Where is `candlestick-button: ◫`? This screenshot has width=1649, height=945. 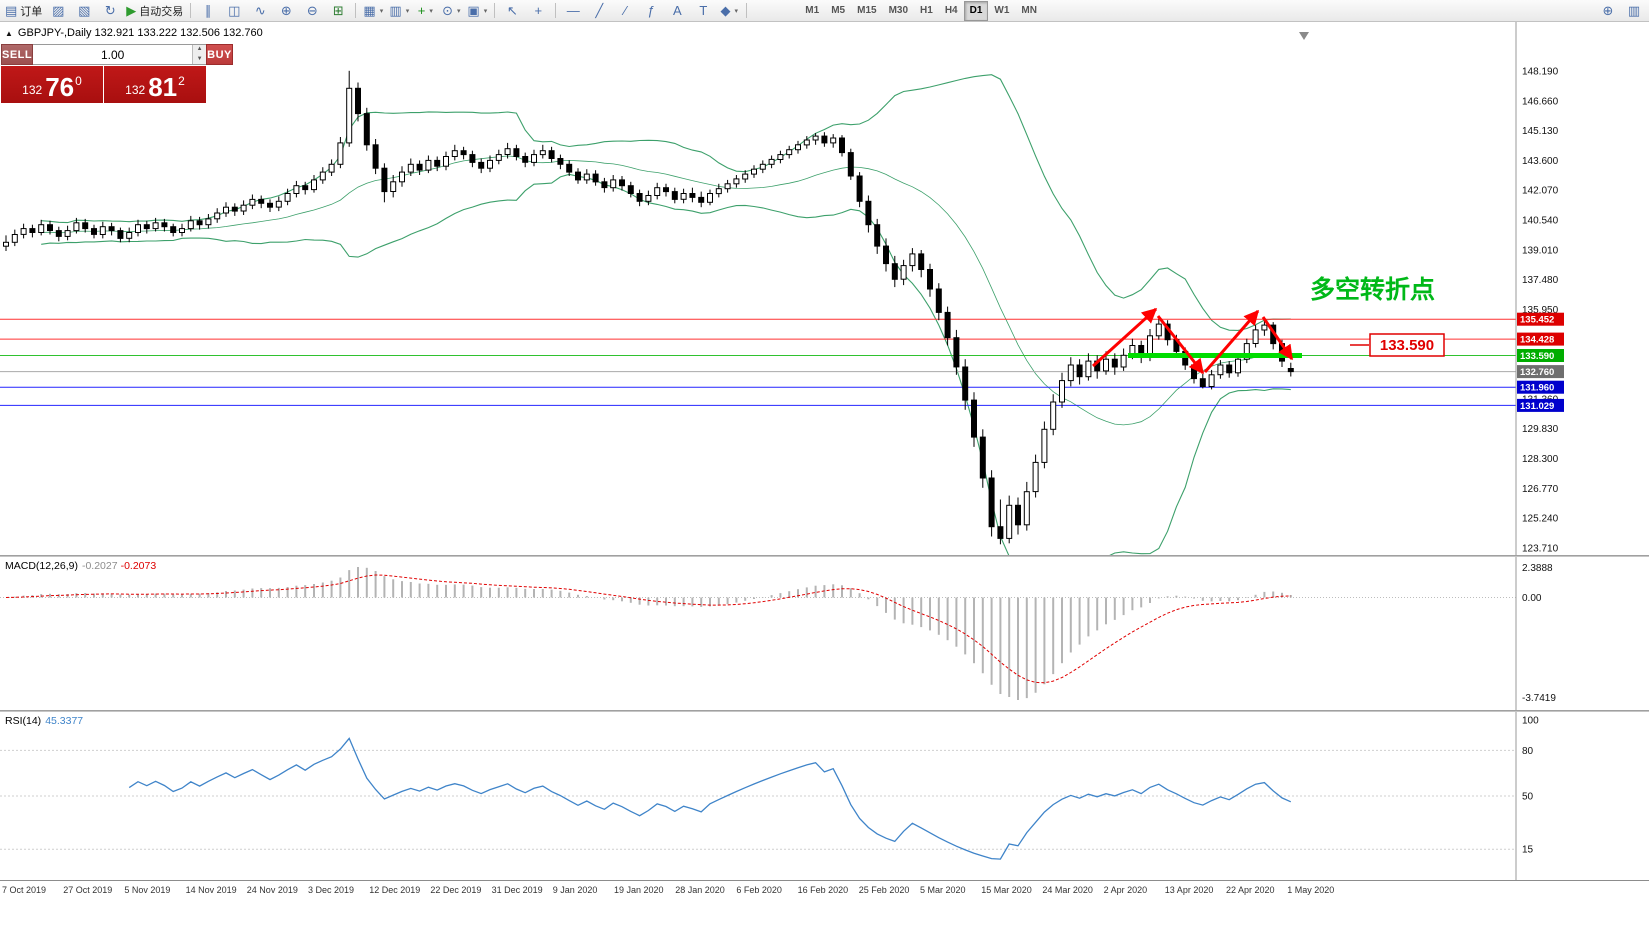
candlestick-button: ◫ is located at coordinates (234, 11).